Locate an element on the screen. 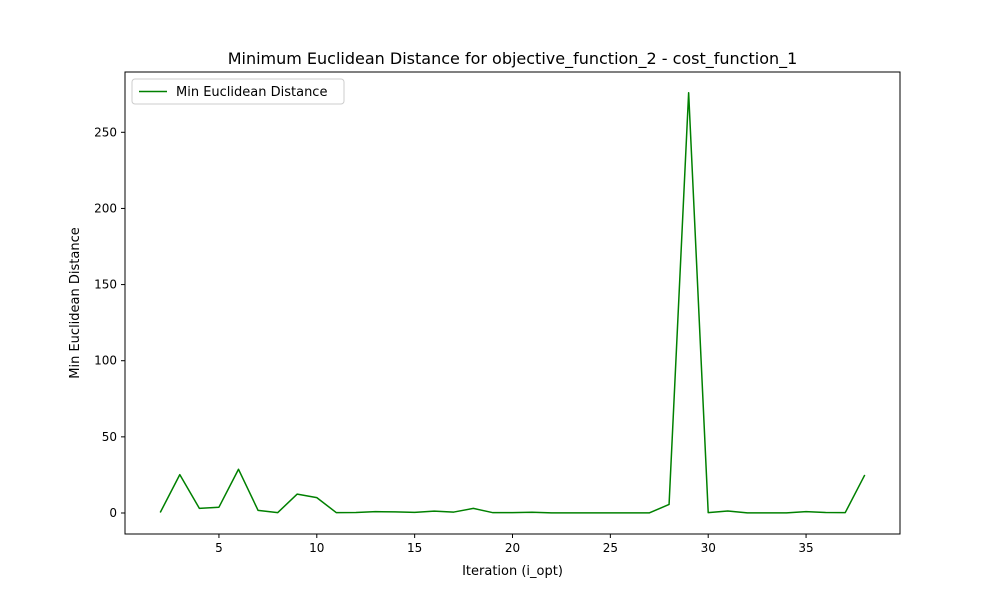  y-tick-label: 200 is located at coordinates (105, 208).